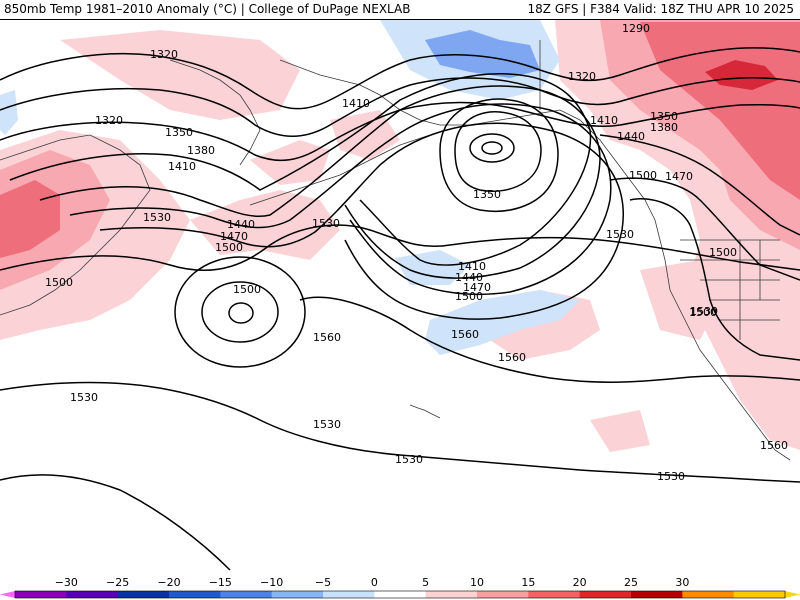 This screenshot has width=800, height=600. I want to click on low-center-ring, so click(492, 148).